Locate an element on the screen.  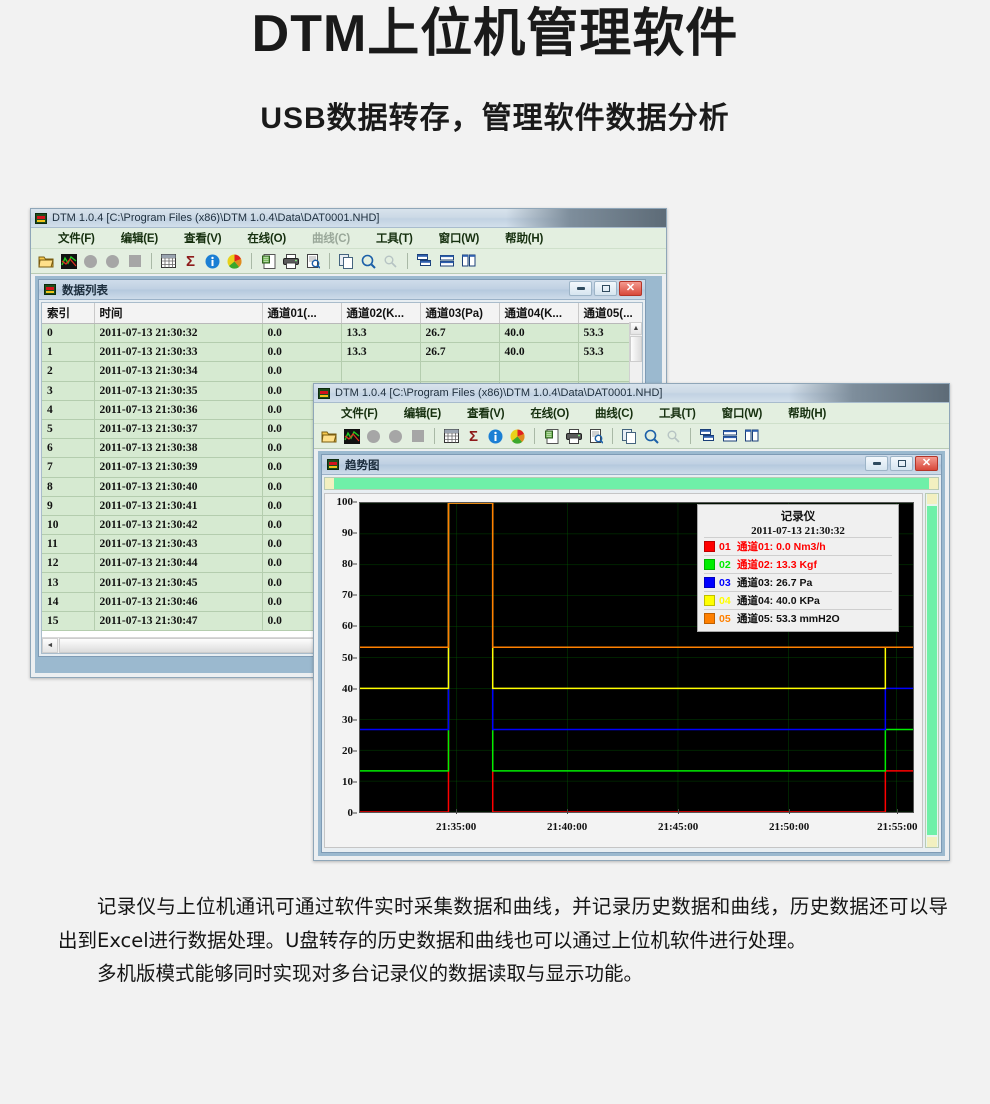
scroll-cap-left is located at coordinates (329, 483).